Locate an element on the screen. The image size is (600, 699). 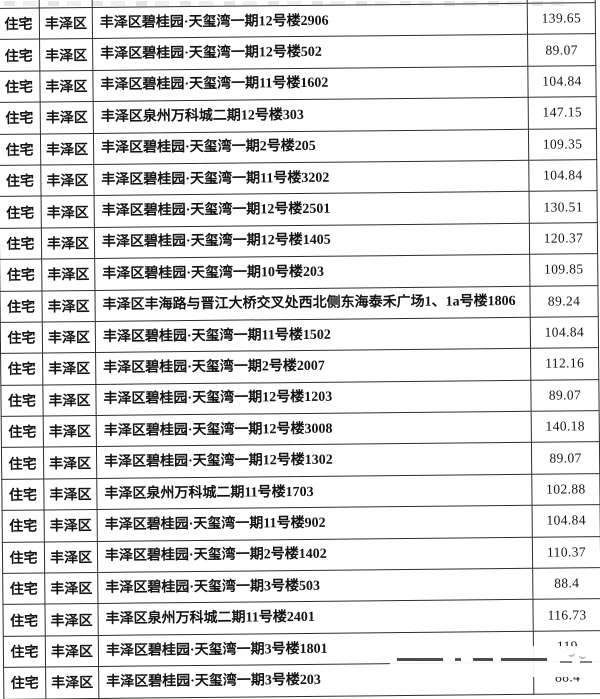
cell-area: 139.65 is located at coordinates (561, 18).